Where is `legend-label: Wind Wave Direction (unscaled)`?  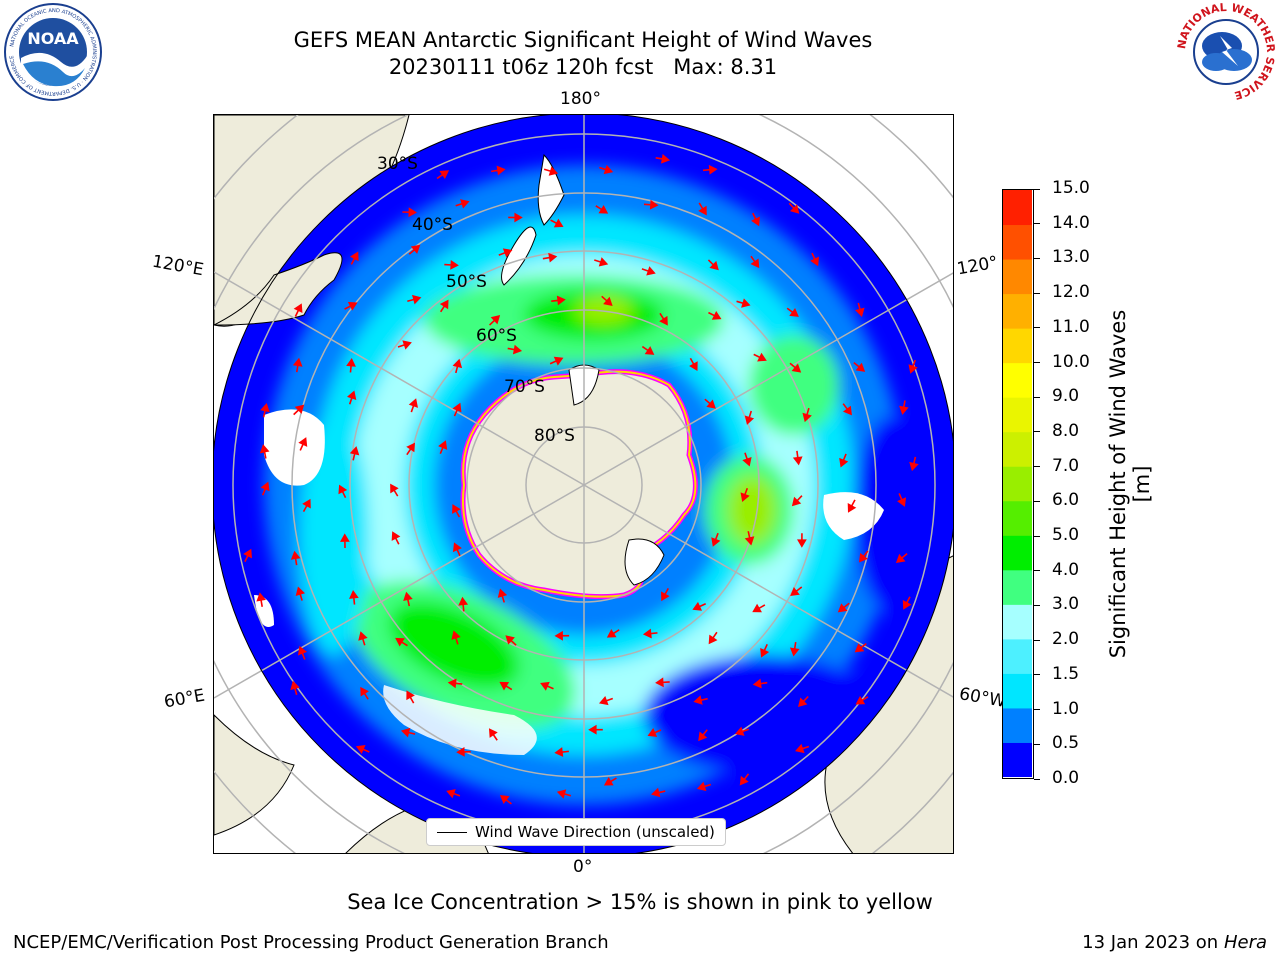
legend-label: Wind Wave Direction (unscaled) is located at coordinates (595, 832).